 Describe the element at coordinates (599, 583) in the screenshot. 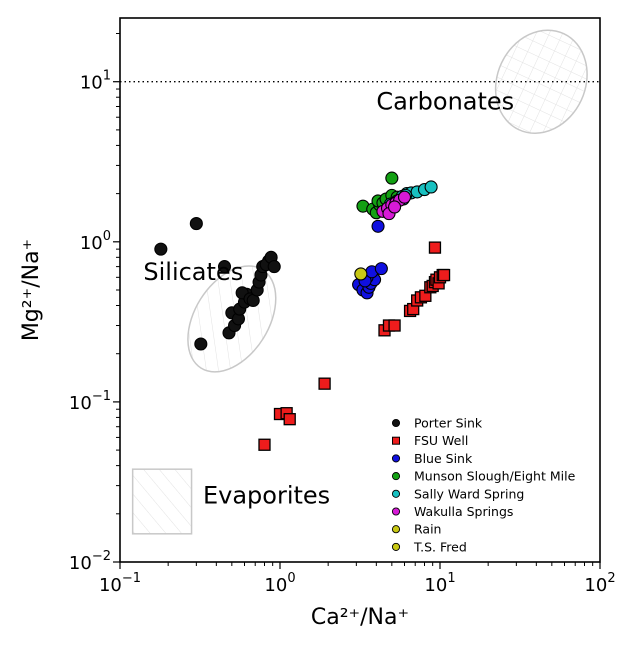

I see `x-tick-label: 10²` at that location.